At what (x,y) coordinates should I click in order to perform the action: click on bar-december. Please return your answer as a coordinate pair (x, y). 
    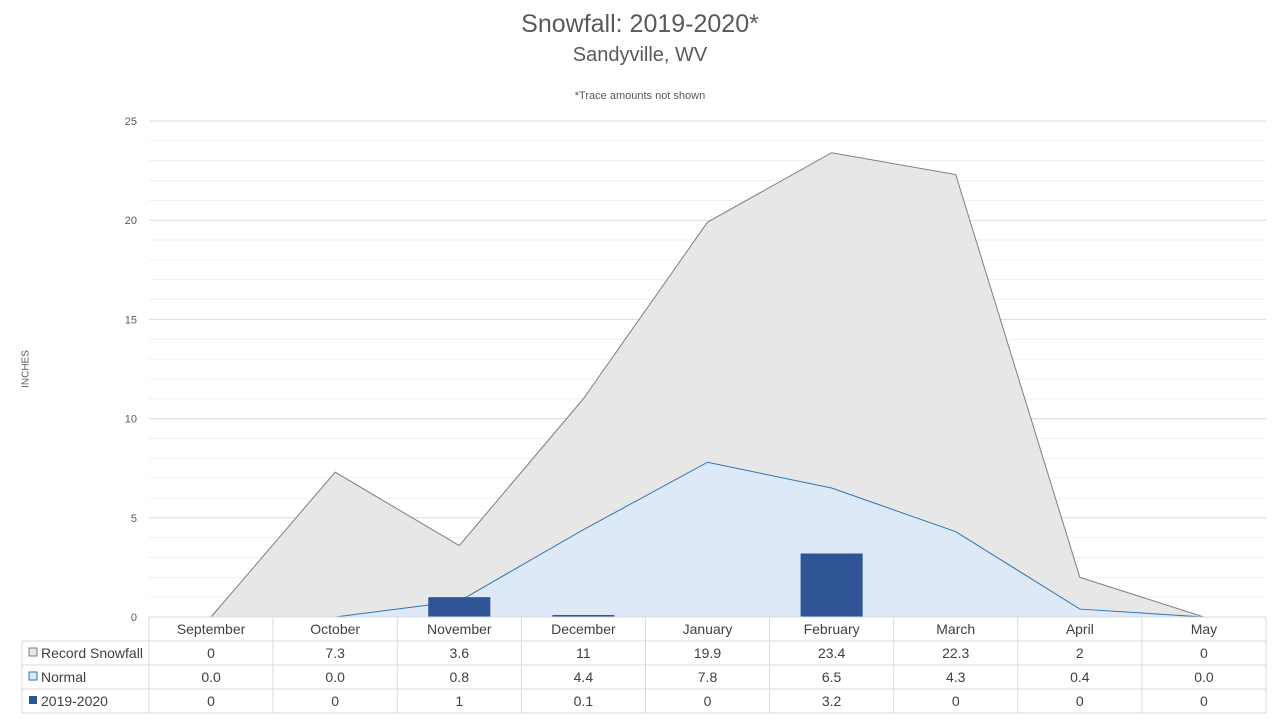
    Looking at the image, I should click on (583, 616).